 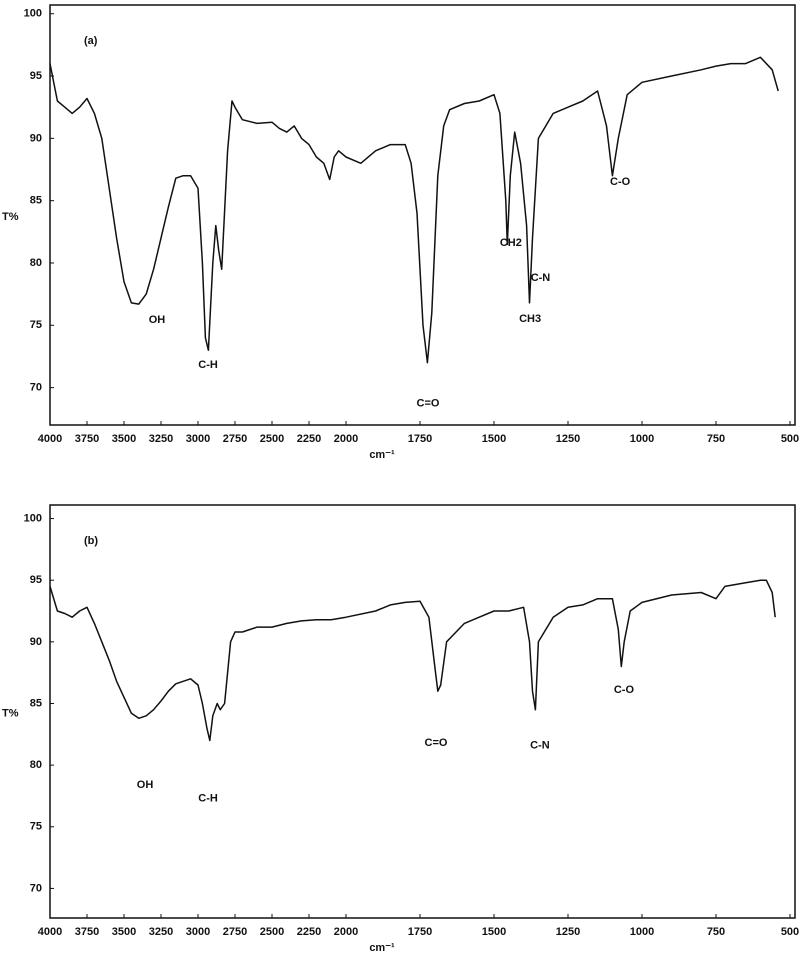 What do you see at coordinates (511, 243) in the screenshot?
I see `peak-label: CH2` at bounding box center [511, 243].